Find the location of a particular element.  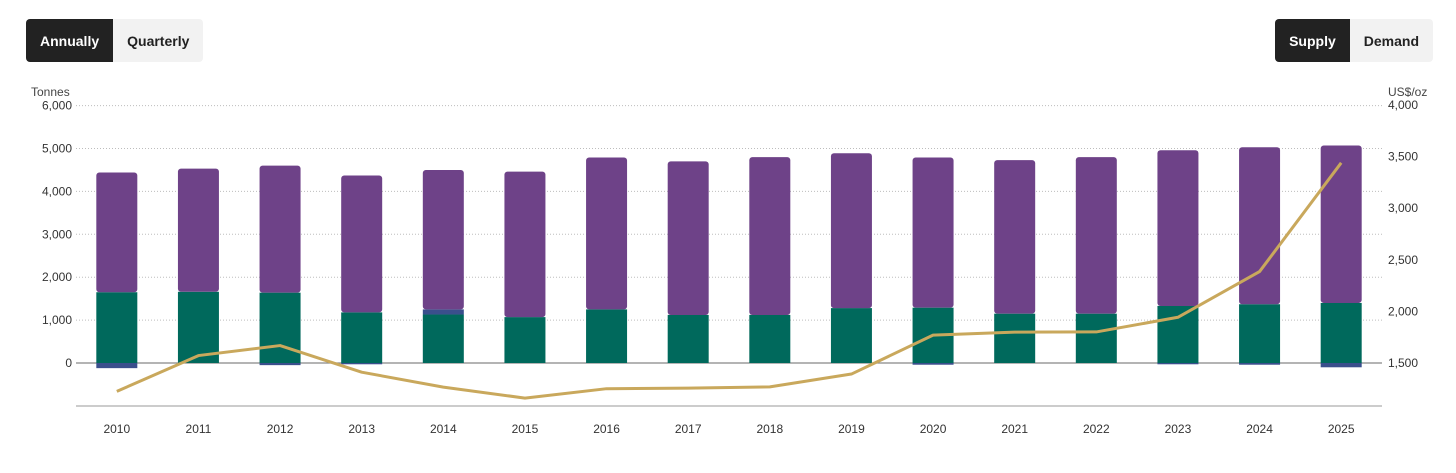

x-tick-label: 2013 is located at coordinates (361, 429).